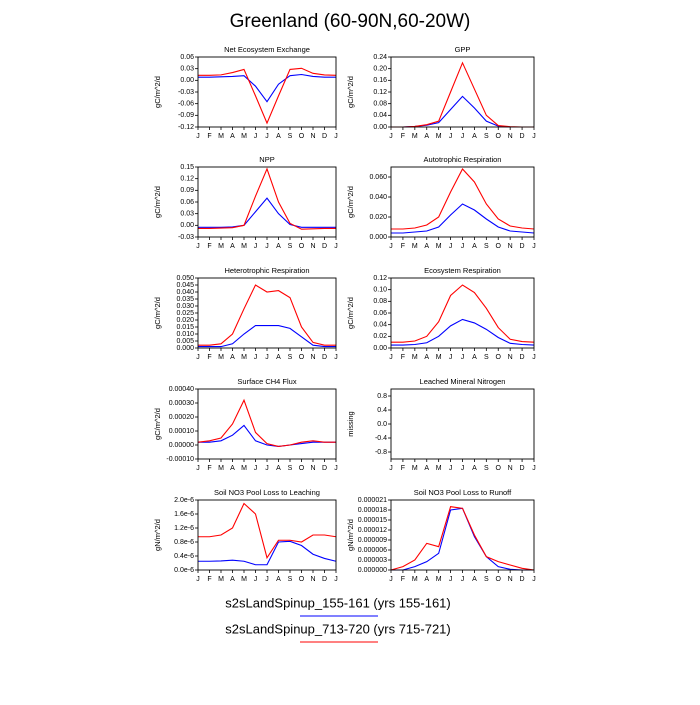 This screenshot has width=700, height=705. Describe the element at coordinates (185, 348) in the screenshot. I see `y-tick-label: 0.000` at that location.